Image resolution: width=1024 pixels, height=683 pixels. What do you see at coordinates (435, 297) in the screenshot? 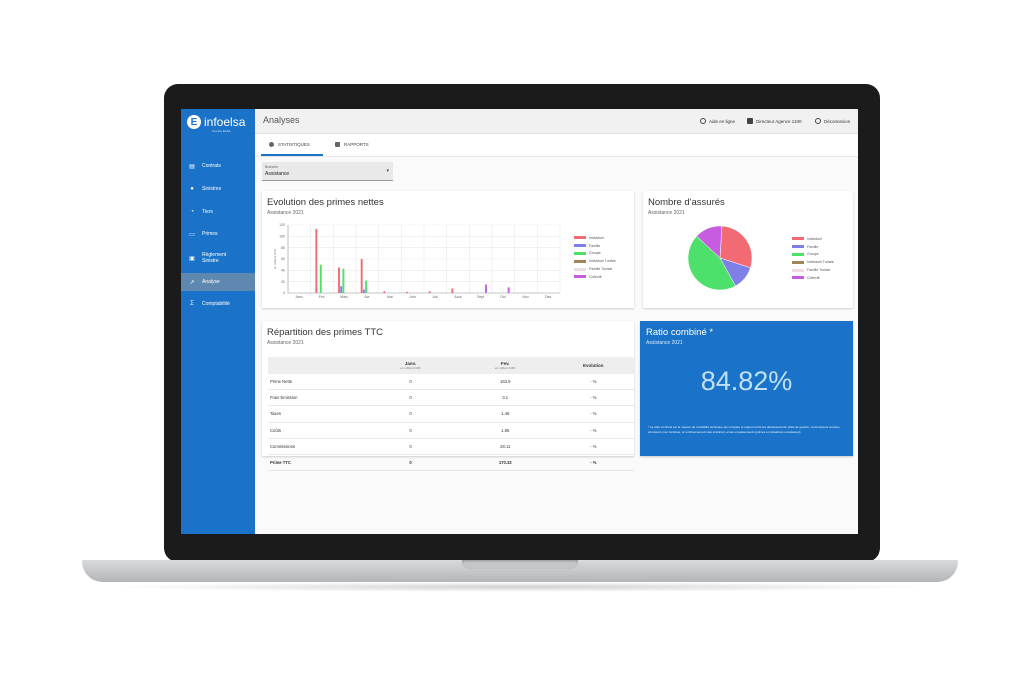
I see `x-tick-label: Juil.` at bounding box center [435, 297].